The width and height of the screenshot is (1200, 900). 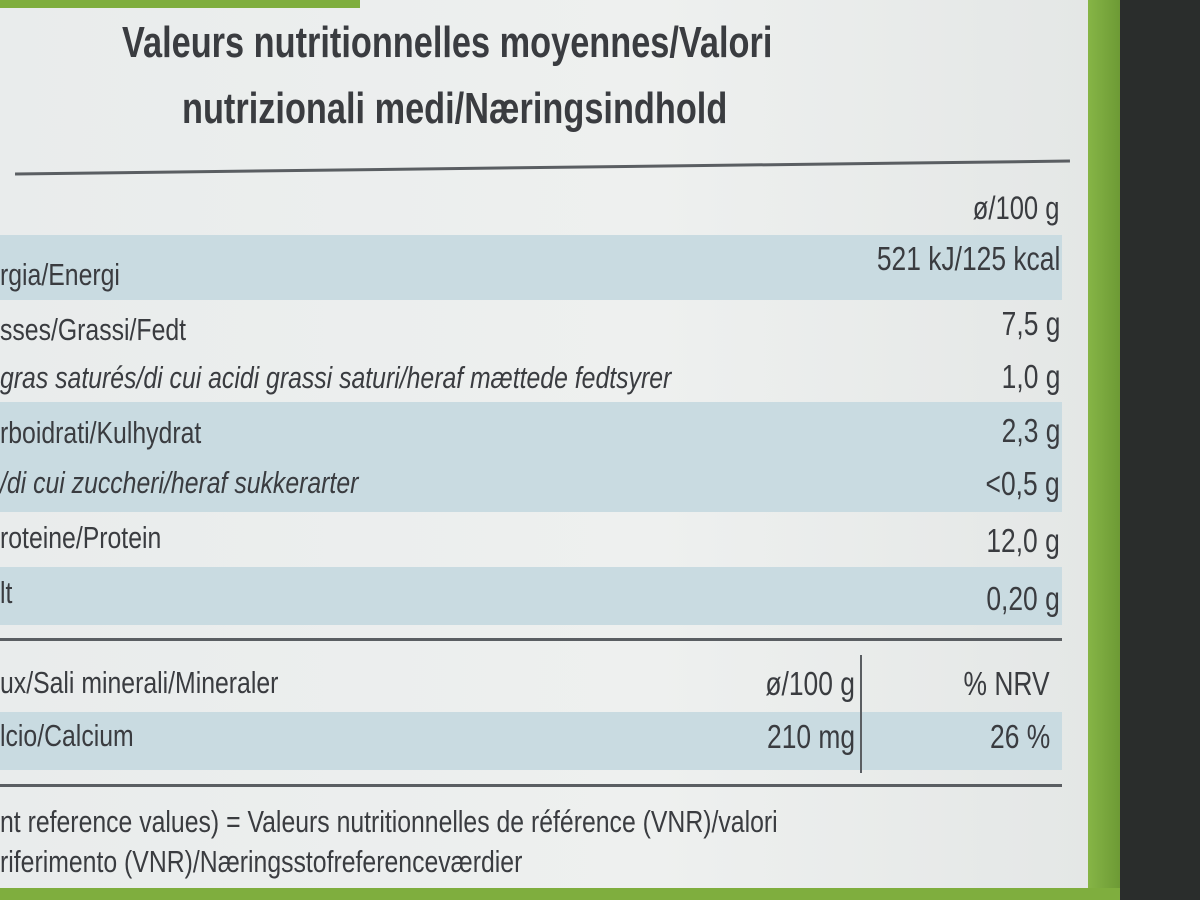 I want to click on row-value: 210 mg, so click(x=810, y=736).